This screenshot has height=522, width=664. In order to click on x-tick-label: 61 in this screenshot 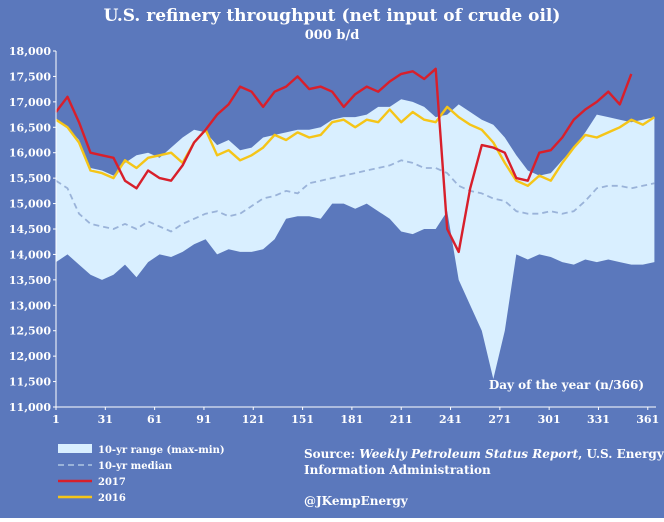, I will do `click(154, 419)`.